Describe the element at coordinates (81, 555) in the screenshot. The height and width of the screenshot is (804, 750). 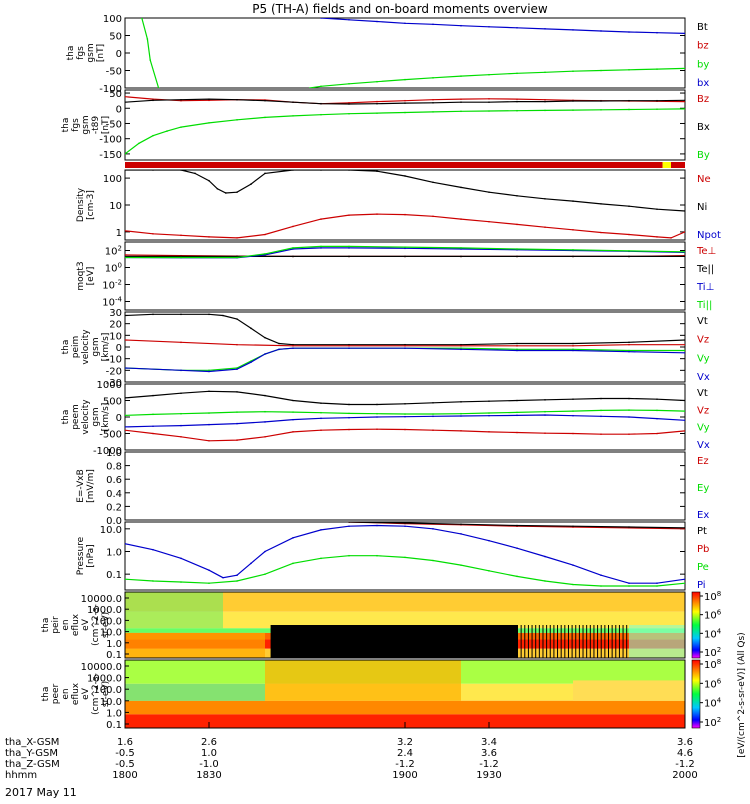
I see `y-axis-label-line: Pressure` at that location.